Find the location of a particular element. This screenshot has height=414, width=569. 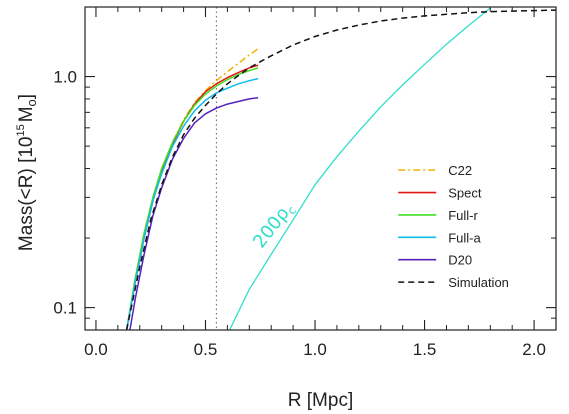

x-tick-label: 0.0 is located at coordinates (96, 349).